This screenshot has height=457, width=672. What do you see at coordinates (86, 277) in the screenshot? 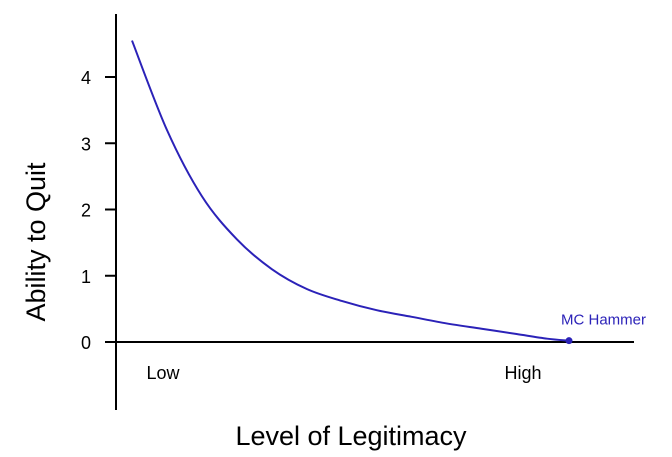
I see `y-tick-label-1: 1` at bounding box center [86, 277].